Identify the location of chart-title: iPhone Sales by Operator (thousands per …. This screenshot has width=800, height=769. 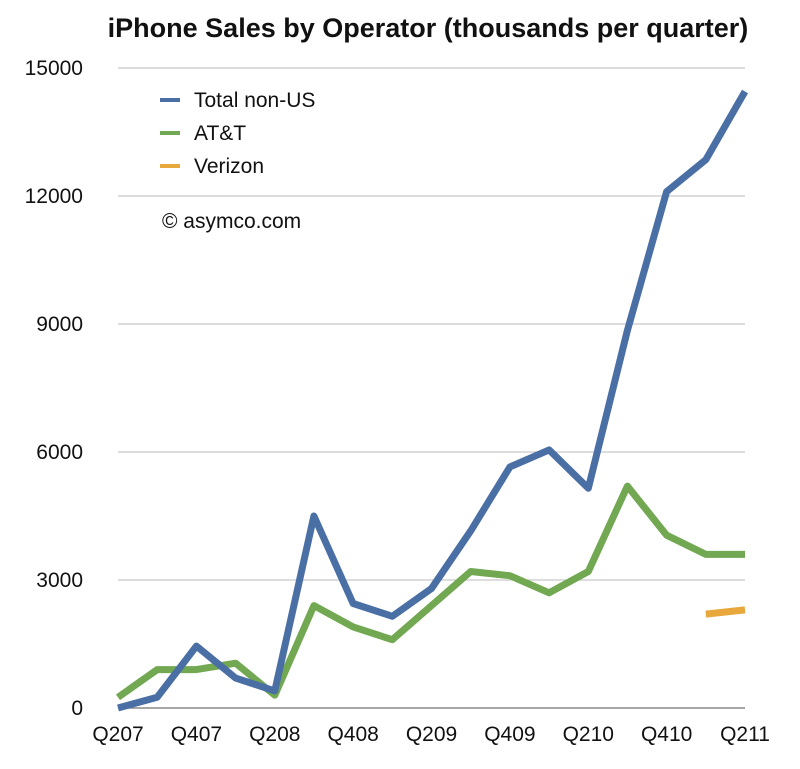
(428, 28).